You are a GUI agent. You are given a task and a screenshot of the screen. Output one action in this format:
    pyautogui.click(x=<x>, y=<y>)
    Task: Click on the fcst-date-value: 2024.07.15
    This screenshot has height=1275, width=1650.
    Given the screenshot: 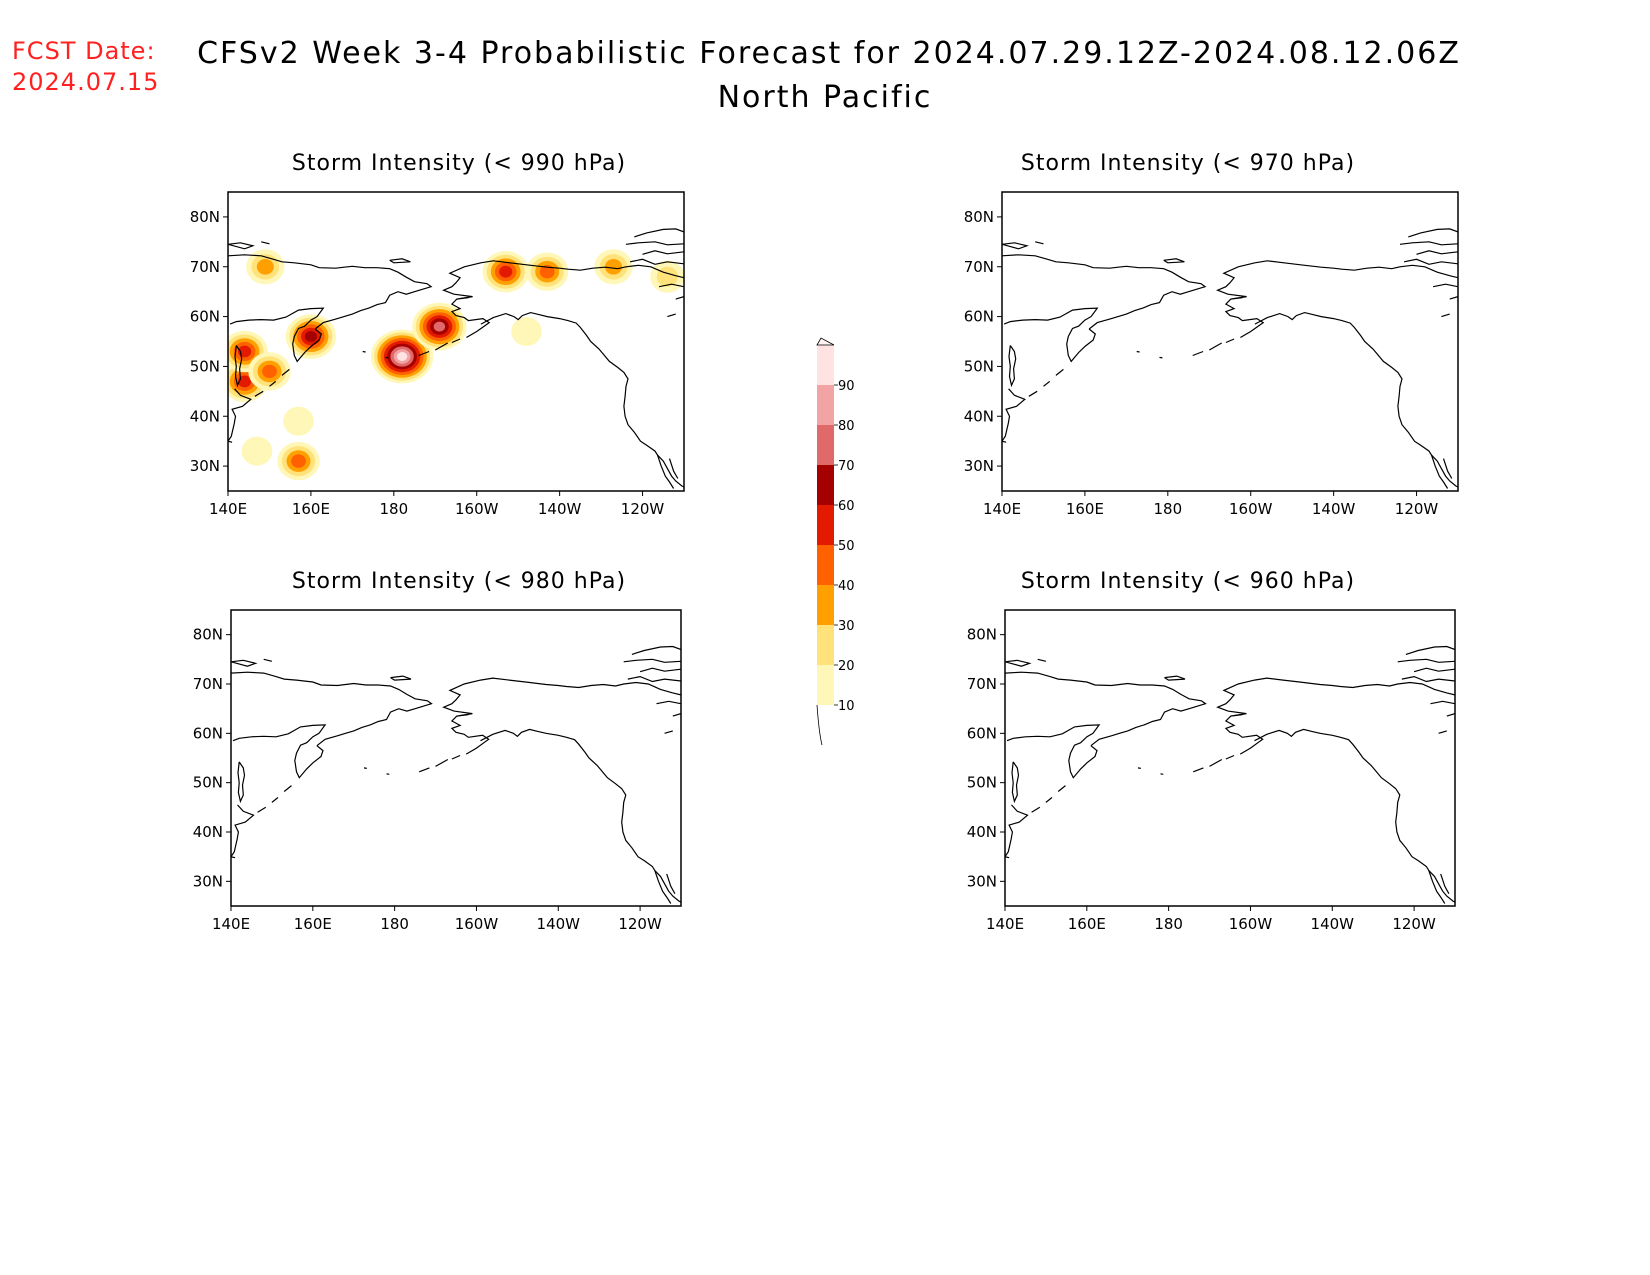 What is the action you would take?
    pyautogui.click(x=86, y=82)
    